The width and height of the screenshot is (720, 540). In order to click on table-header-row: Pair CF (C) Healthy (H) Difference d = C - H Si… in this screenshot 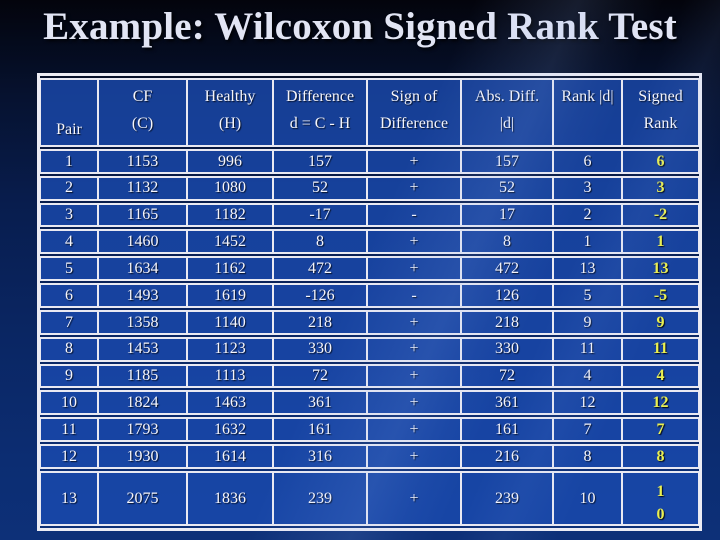, I will do `click(369, 112)`.